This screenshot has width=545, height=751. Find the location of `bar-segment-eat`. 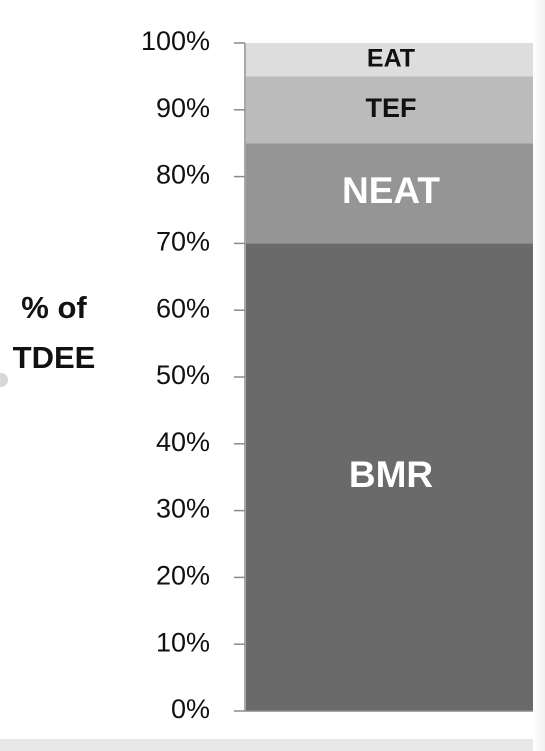

bar-segment-eat is located at coordinates (391, 60).